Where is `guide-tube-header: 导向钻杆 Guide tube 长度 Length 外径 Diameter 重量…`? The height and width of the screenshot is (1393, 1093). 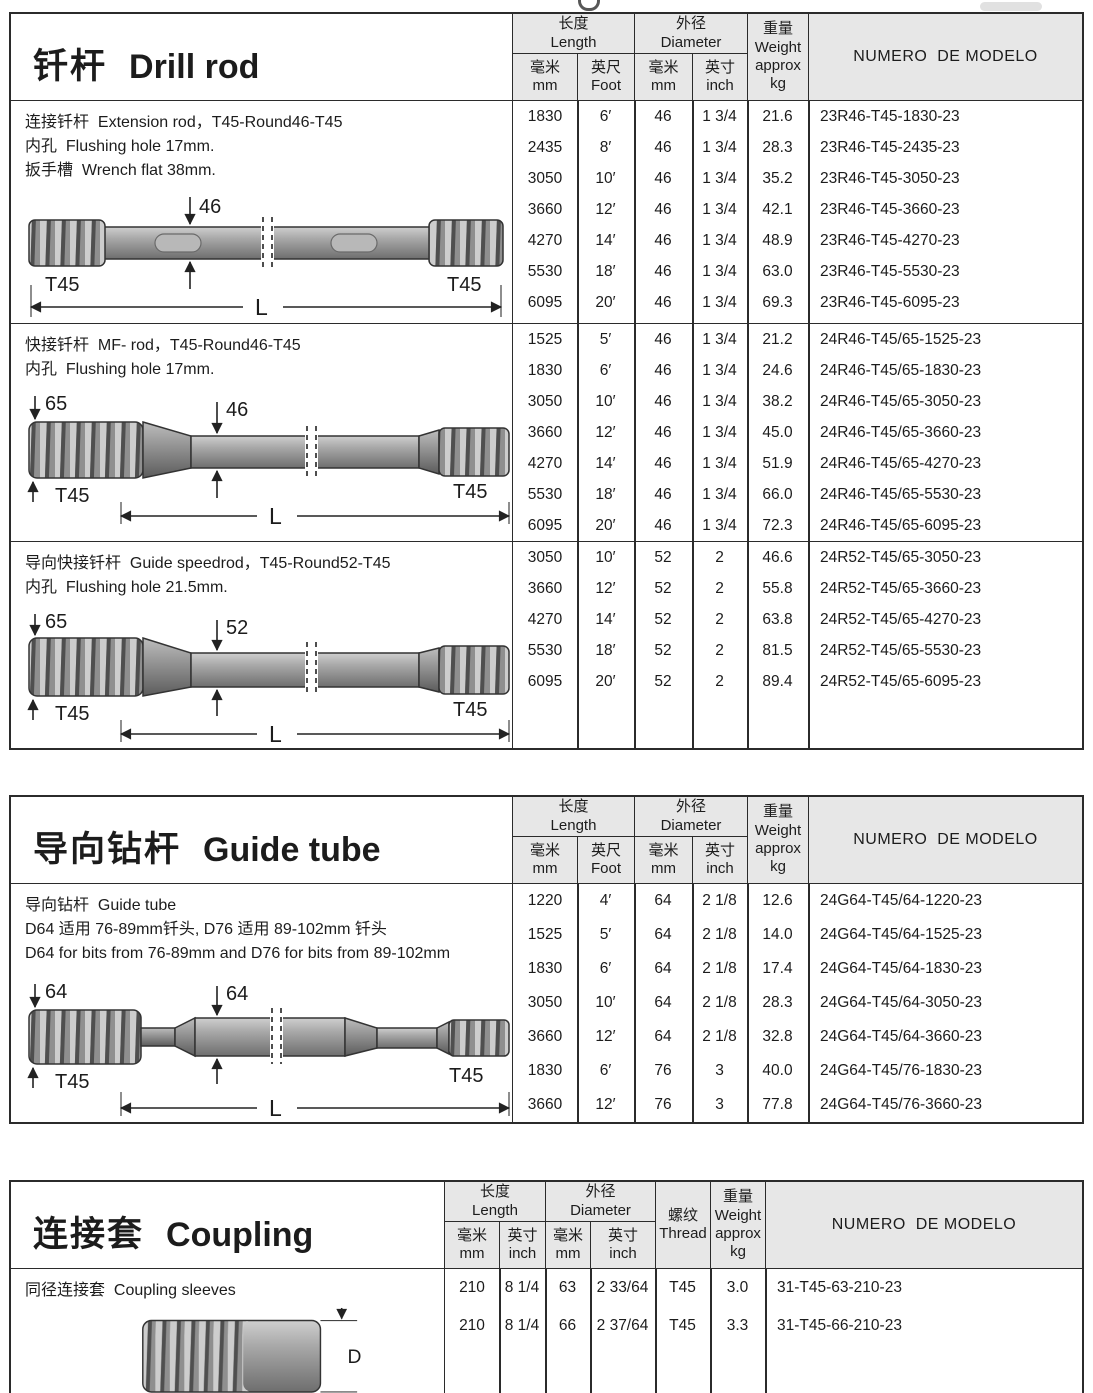
guide-tube-header: 导向钻杆 Guide tube 长度 Length 外径 Diameter 重量… is located at coordinates (546, 840).